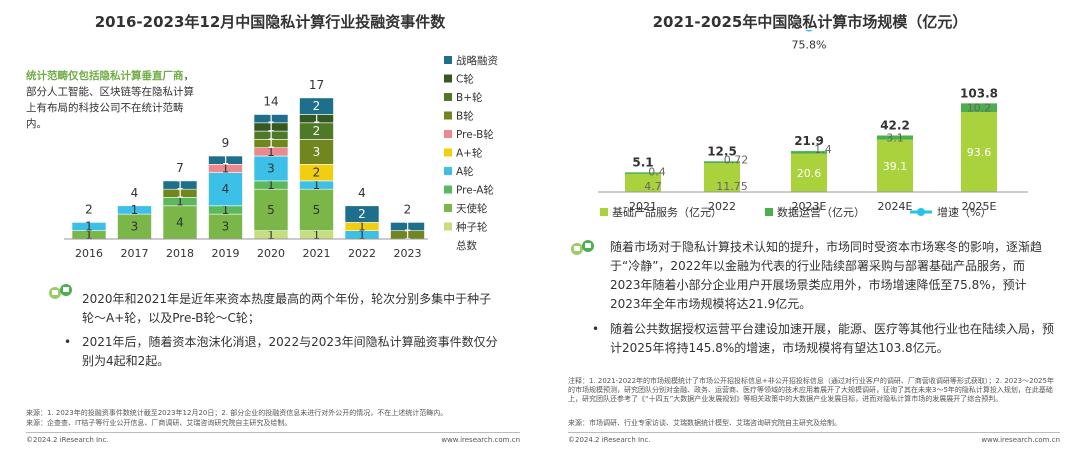 Image resolution: width=1080 pixels, height=451 pixels. Describe the element at coordinates (135, 193) in the screenshot. I see `bar-total-label: 4` at that location.